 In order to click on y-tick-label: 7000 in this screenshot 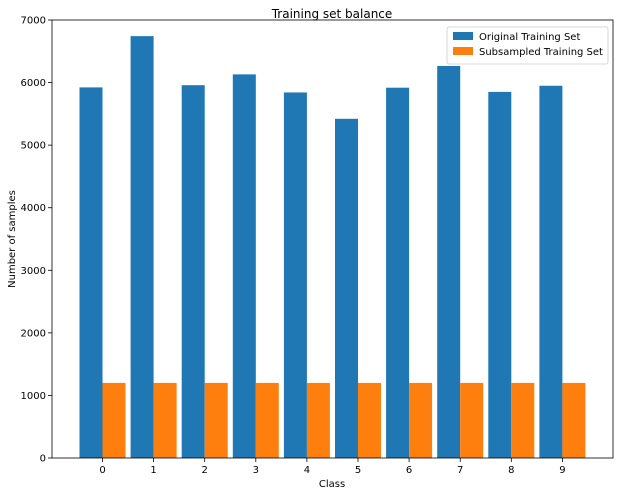, I will do `click(33, 21)`.